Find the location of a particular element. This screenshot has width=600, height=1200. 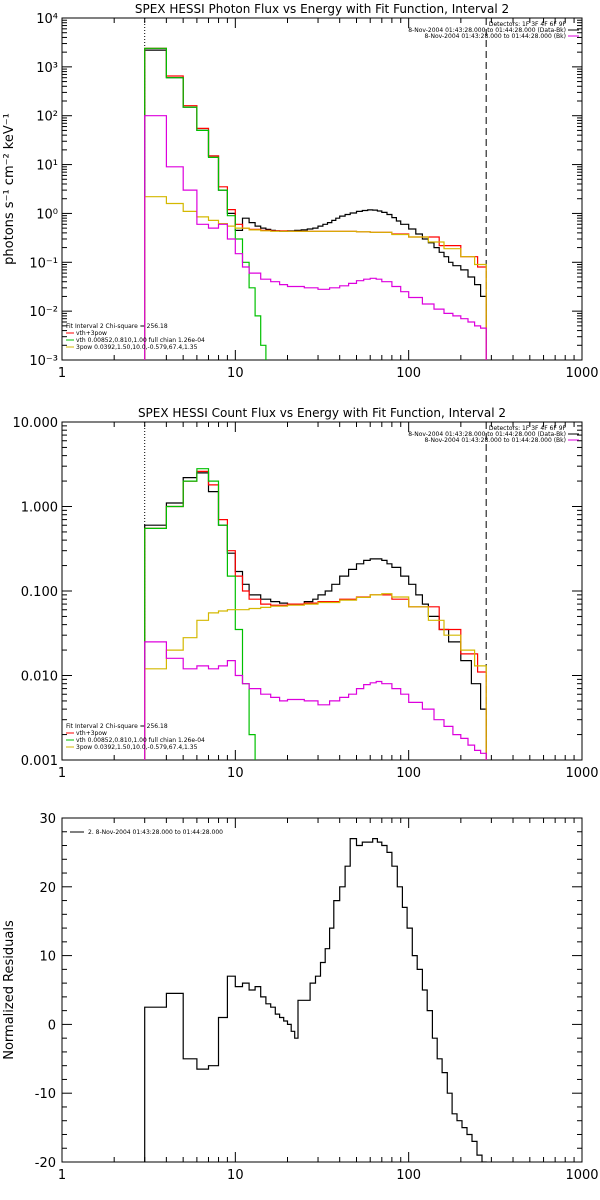

y-tick-label: -20 is located at coordinates (45, 1163).